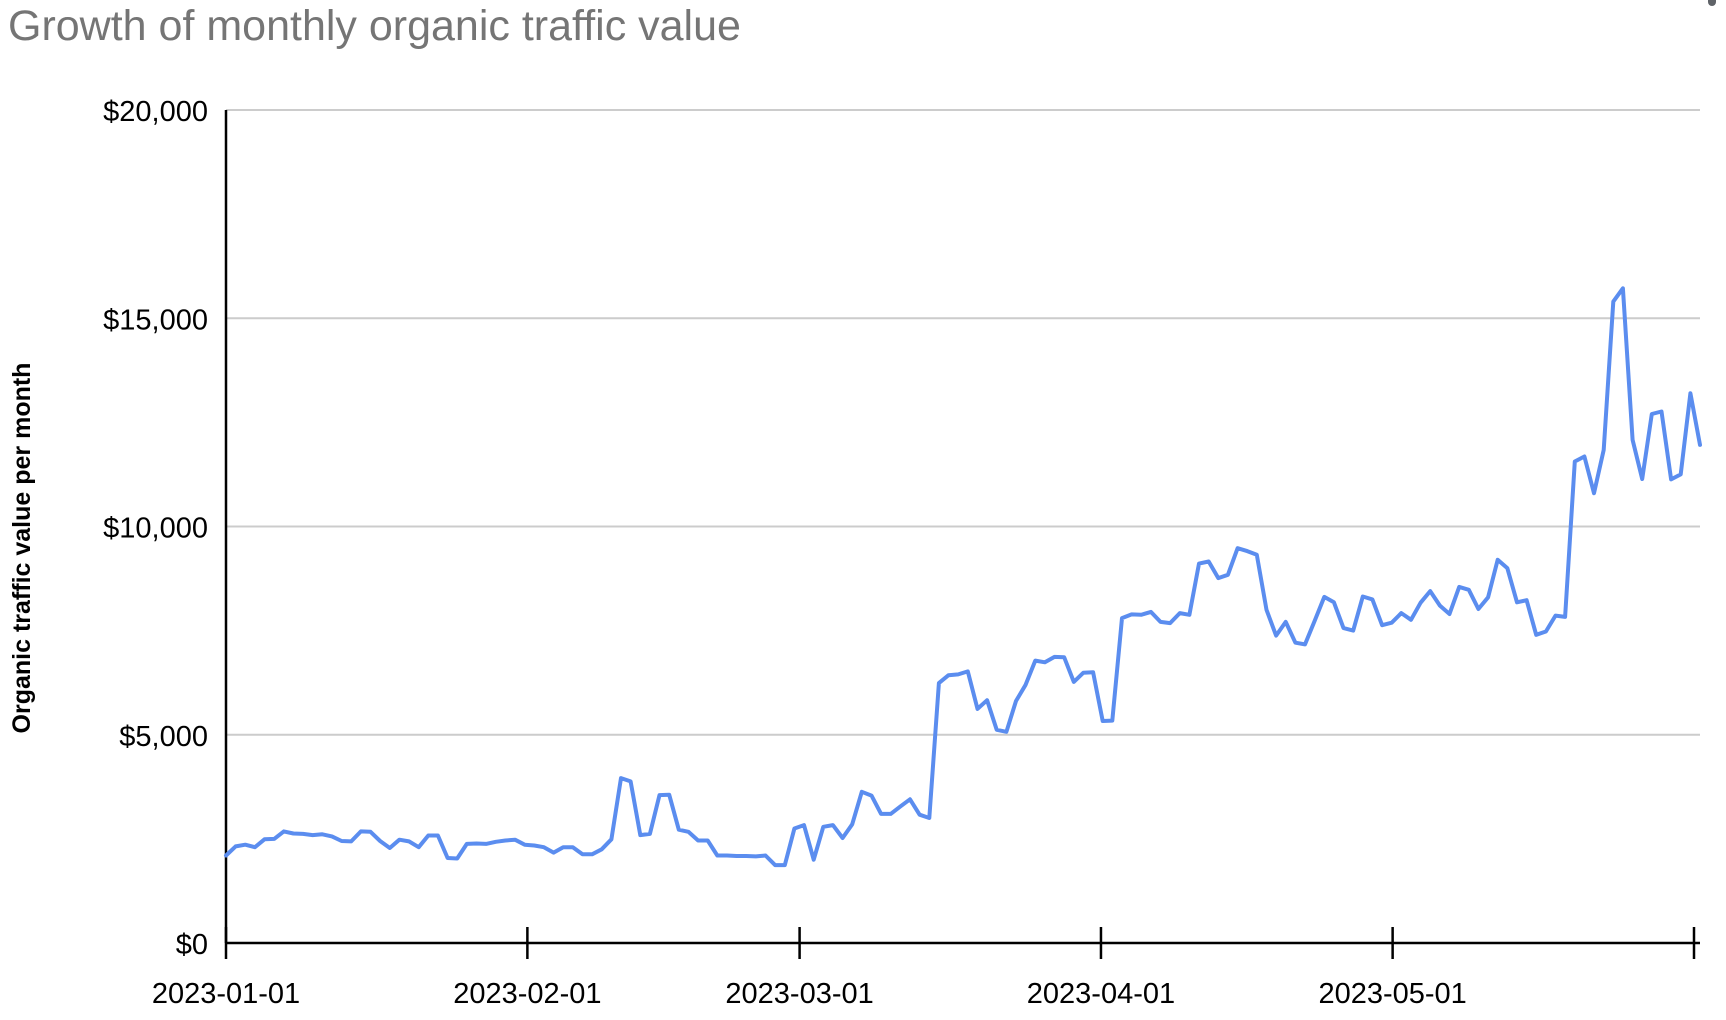  I want to click on x-tick-label: 2023-02-01, so click(527, 994).